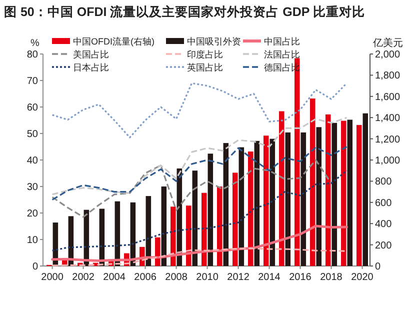 Image resolution: width=413 pixels, height=322 pixels. What do you see at coordinates (32, 81) in the screenshot?
I see `y-tick-label: 70` at bounding box center [32, 81].